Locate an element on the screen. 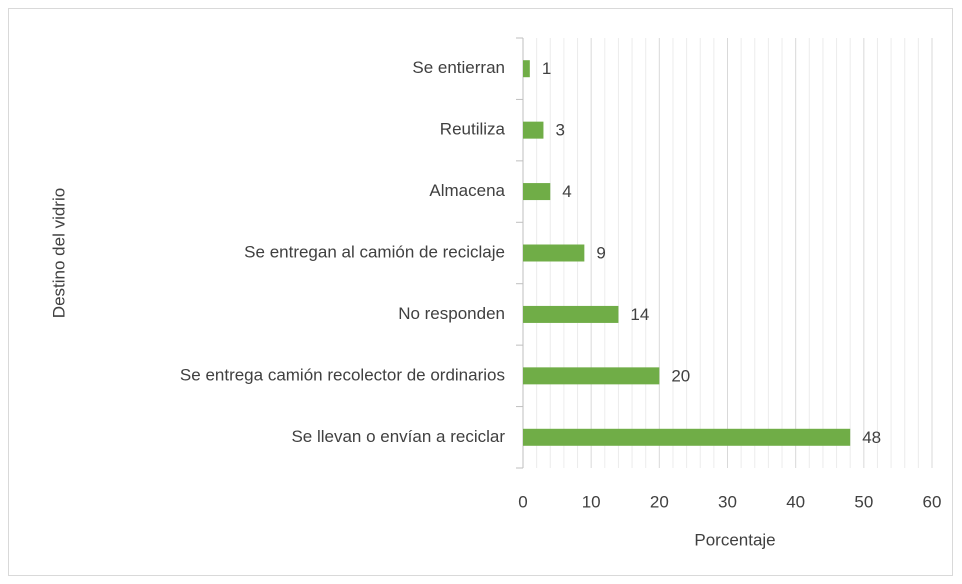 Image resolution: width=962 pixels, height=584 pixels. x-tick-label: 50 is located at coordinates (863, 501).